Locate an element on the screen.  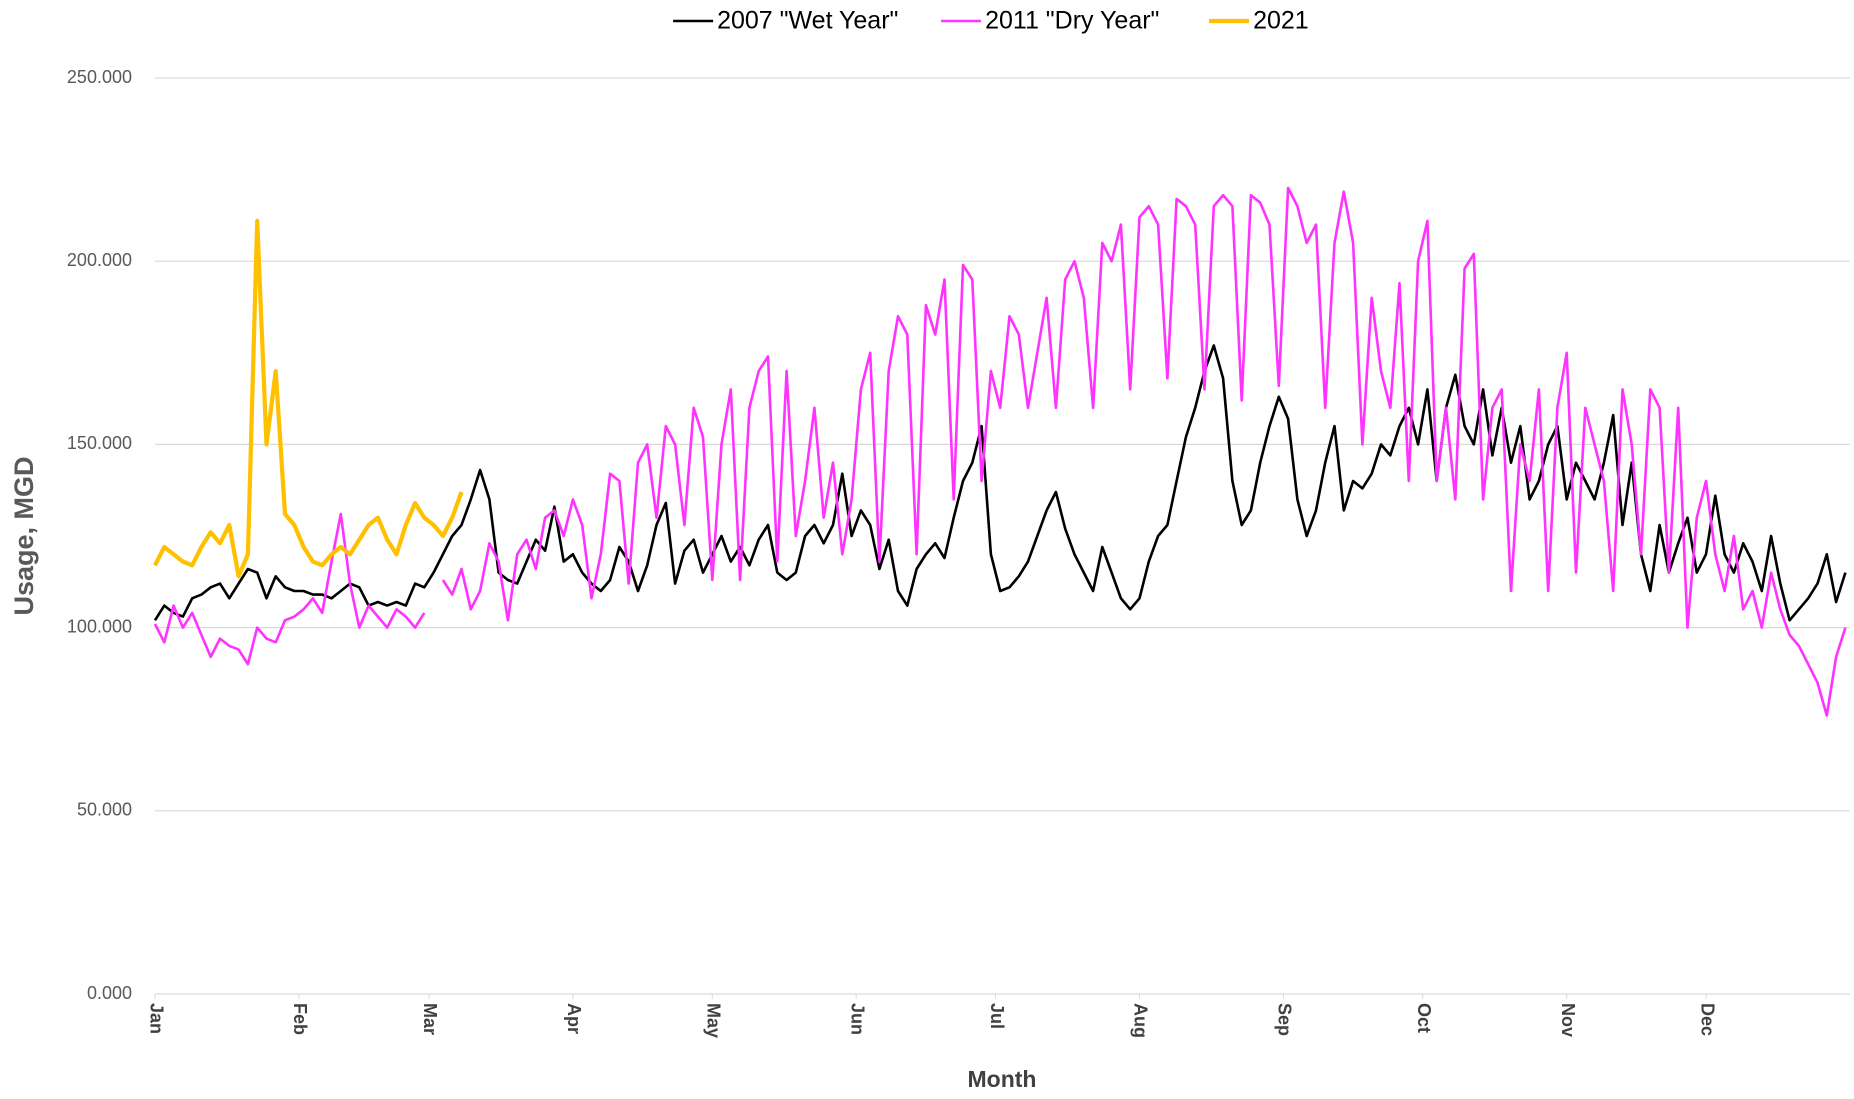
x-tick-label: Jul is located at coordinates (997, 1016).